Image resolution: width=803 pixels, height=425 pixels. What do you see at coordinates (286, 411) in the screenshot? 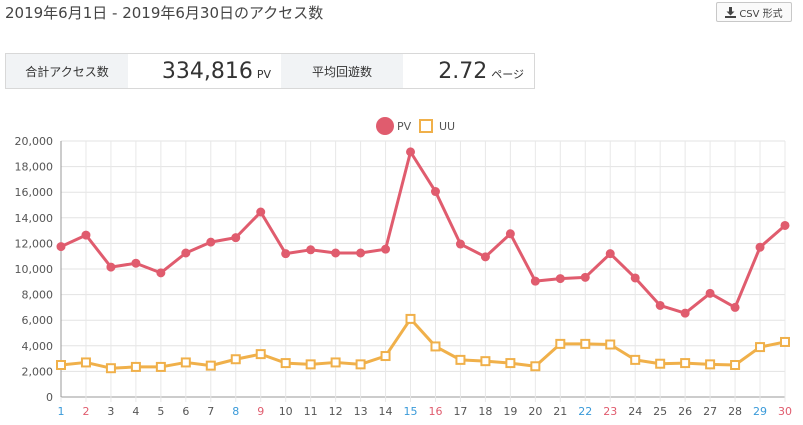
I see `x-tick-label: 10` at bounding box center [286, 411].